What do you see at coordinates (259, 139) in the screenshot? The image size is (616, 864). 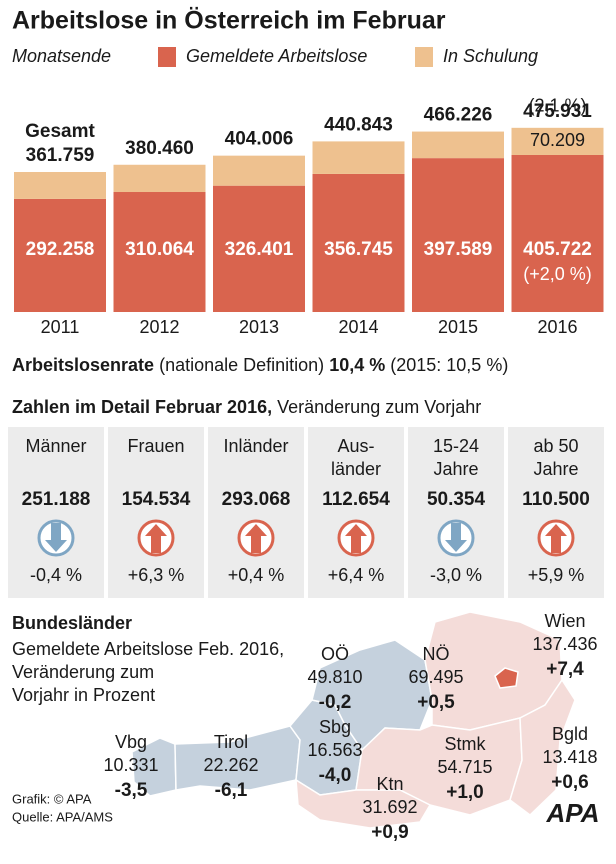 I see `total-label: 404.006` at bounding box center [259, 139].